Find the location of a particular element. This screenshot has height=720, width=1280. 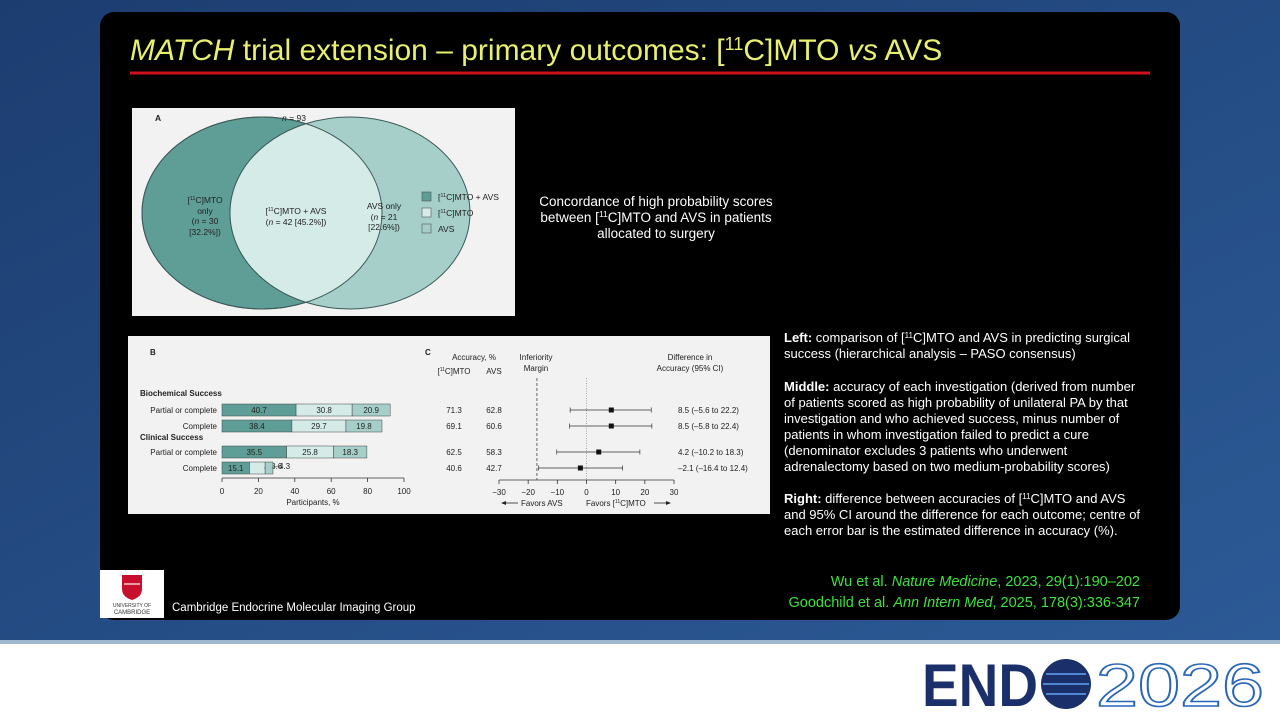

text-part: difference between accuracies of [ is located at coordinates (922, 498).